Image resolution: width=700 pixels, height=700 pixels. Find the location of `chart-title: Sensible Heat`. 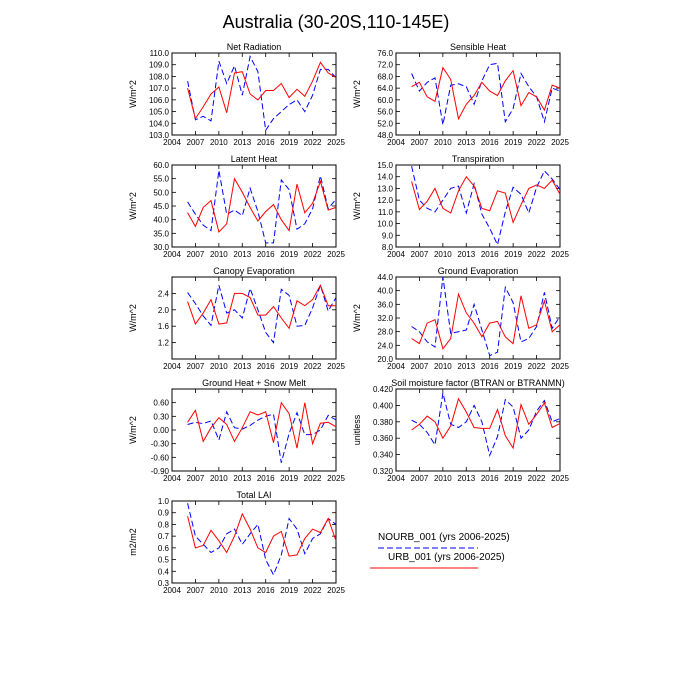

chart-title: Sensible Heat is located at coordinates (478, 47).